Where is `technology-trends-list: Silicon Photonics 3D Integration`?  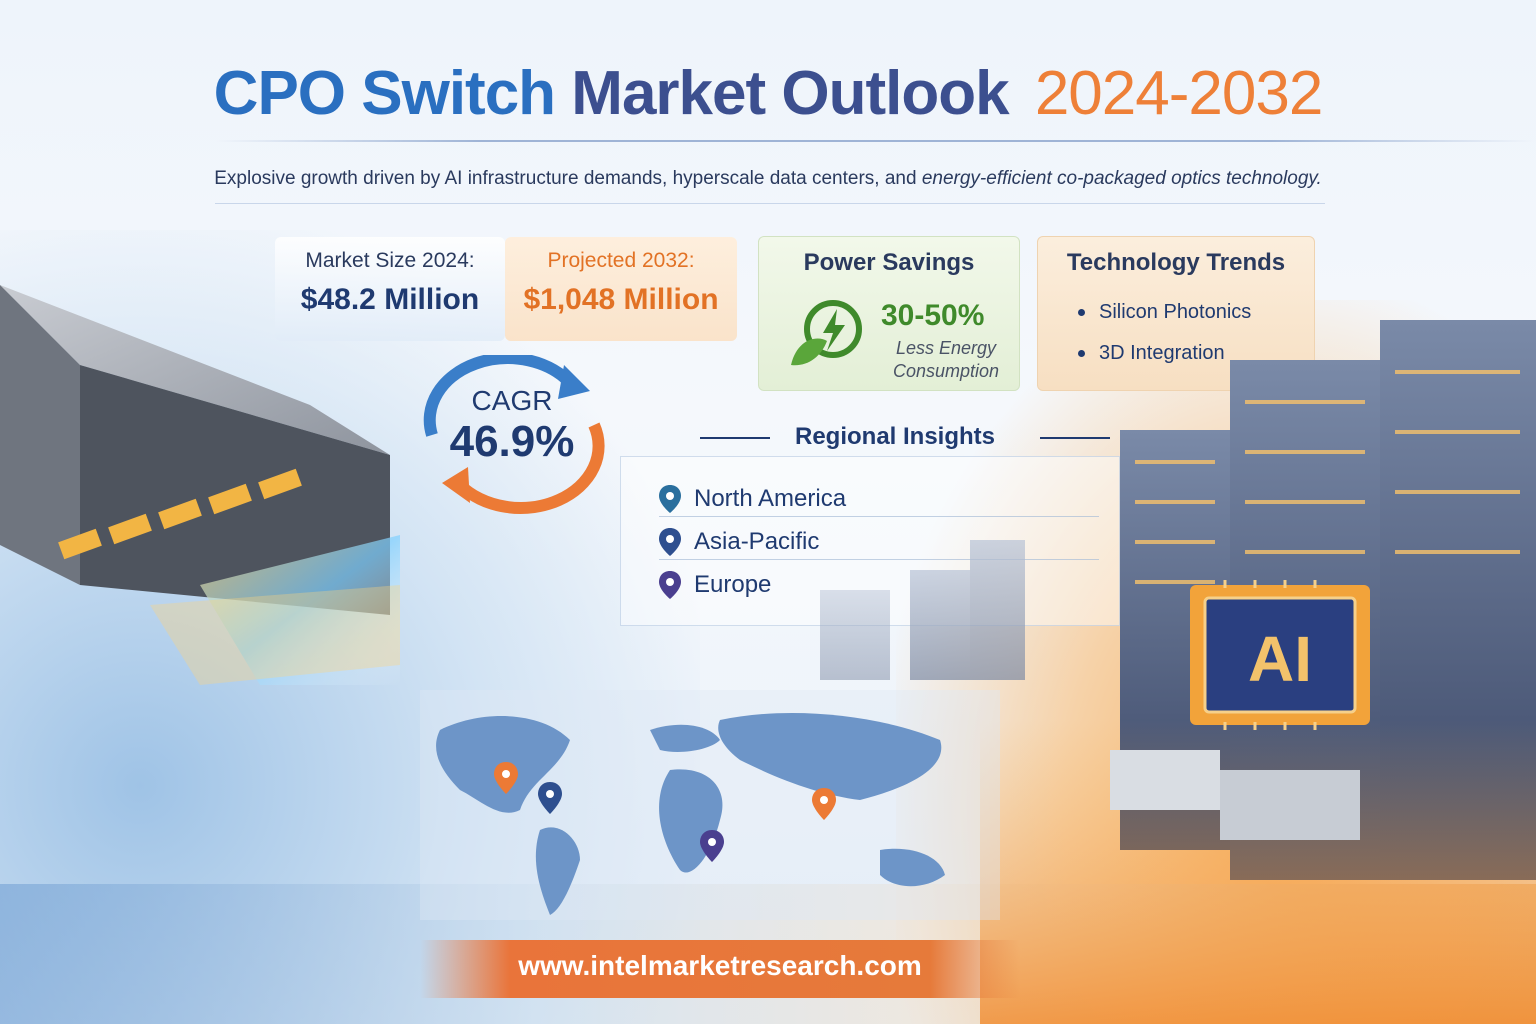
technology-trends-list: Silicon Photonics 3D Integration is located at coordinates (1164, 342).